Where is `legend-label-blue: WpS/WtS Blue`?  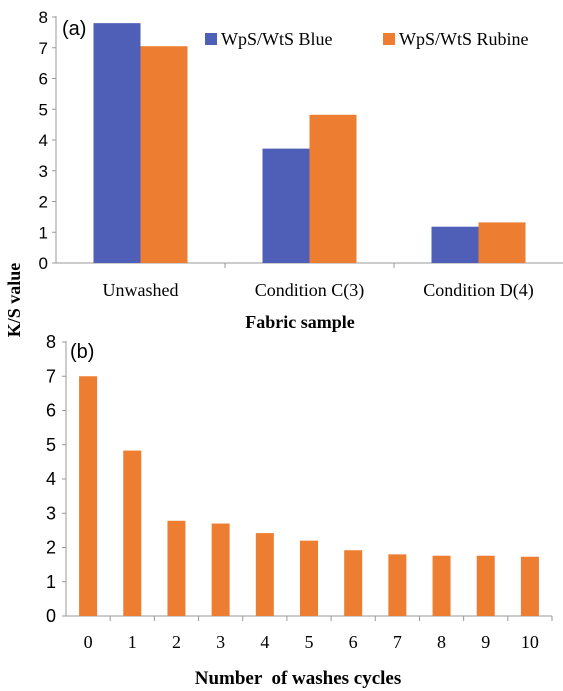
legend-label-blue: WpS/WtS Blue is located at coordinates (277, 39).